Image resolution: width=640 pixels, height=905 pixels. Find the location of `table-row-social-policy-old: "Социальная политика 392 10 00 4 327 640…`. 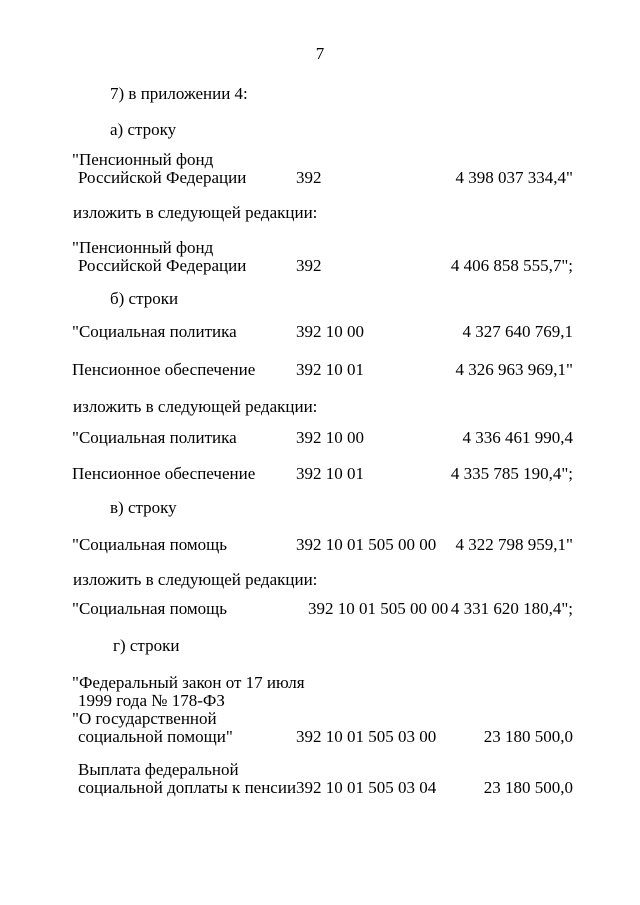

table-row-social-policy-old: "Социальная политика 392 10 00 4 327 640… is located at coordinates (322, 361).